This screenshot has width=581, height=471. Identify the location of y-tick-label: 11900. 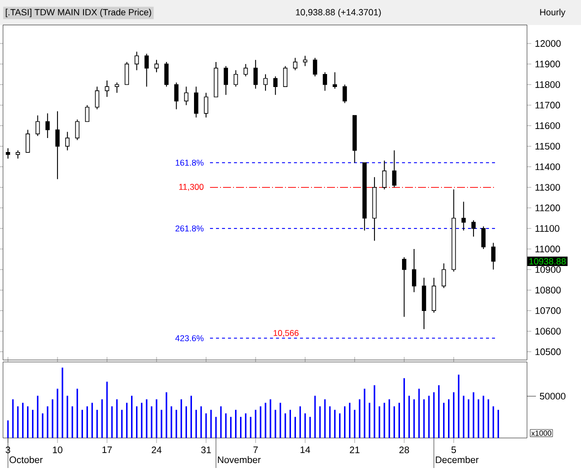
(548, 64).